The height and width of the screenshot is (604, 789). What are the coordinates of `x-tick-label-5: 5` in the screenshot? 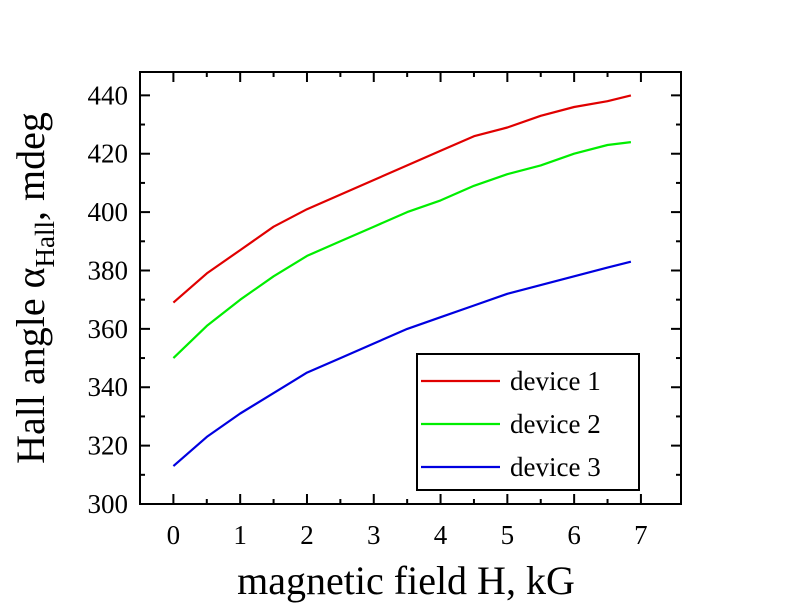 It's located at (508, 535).